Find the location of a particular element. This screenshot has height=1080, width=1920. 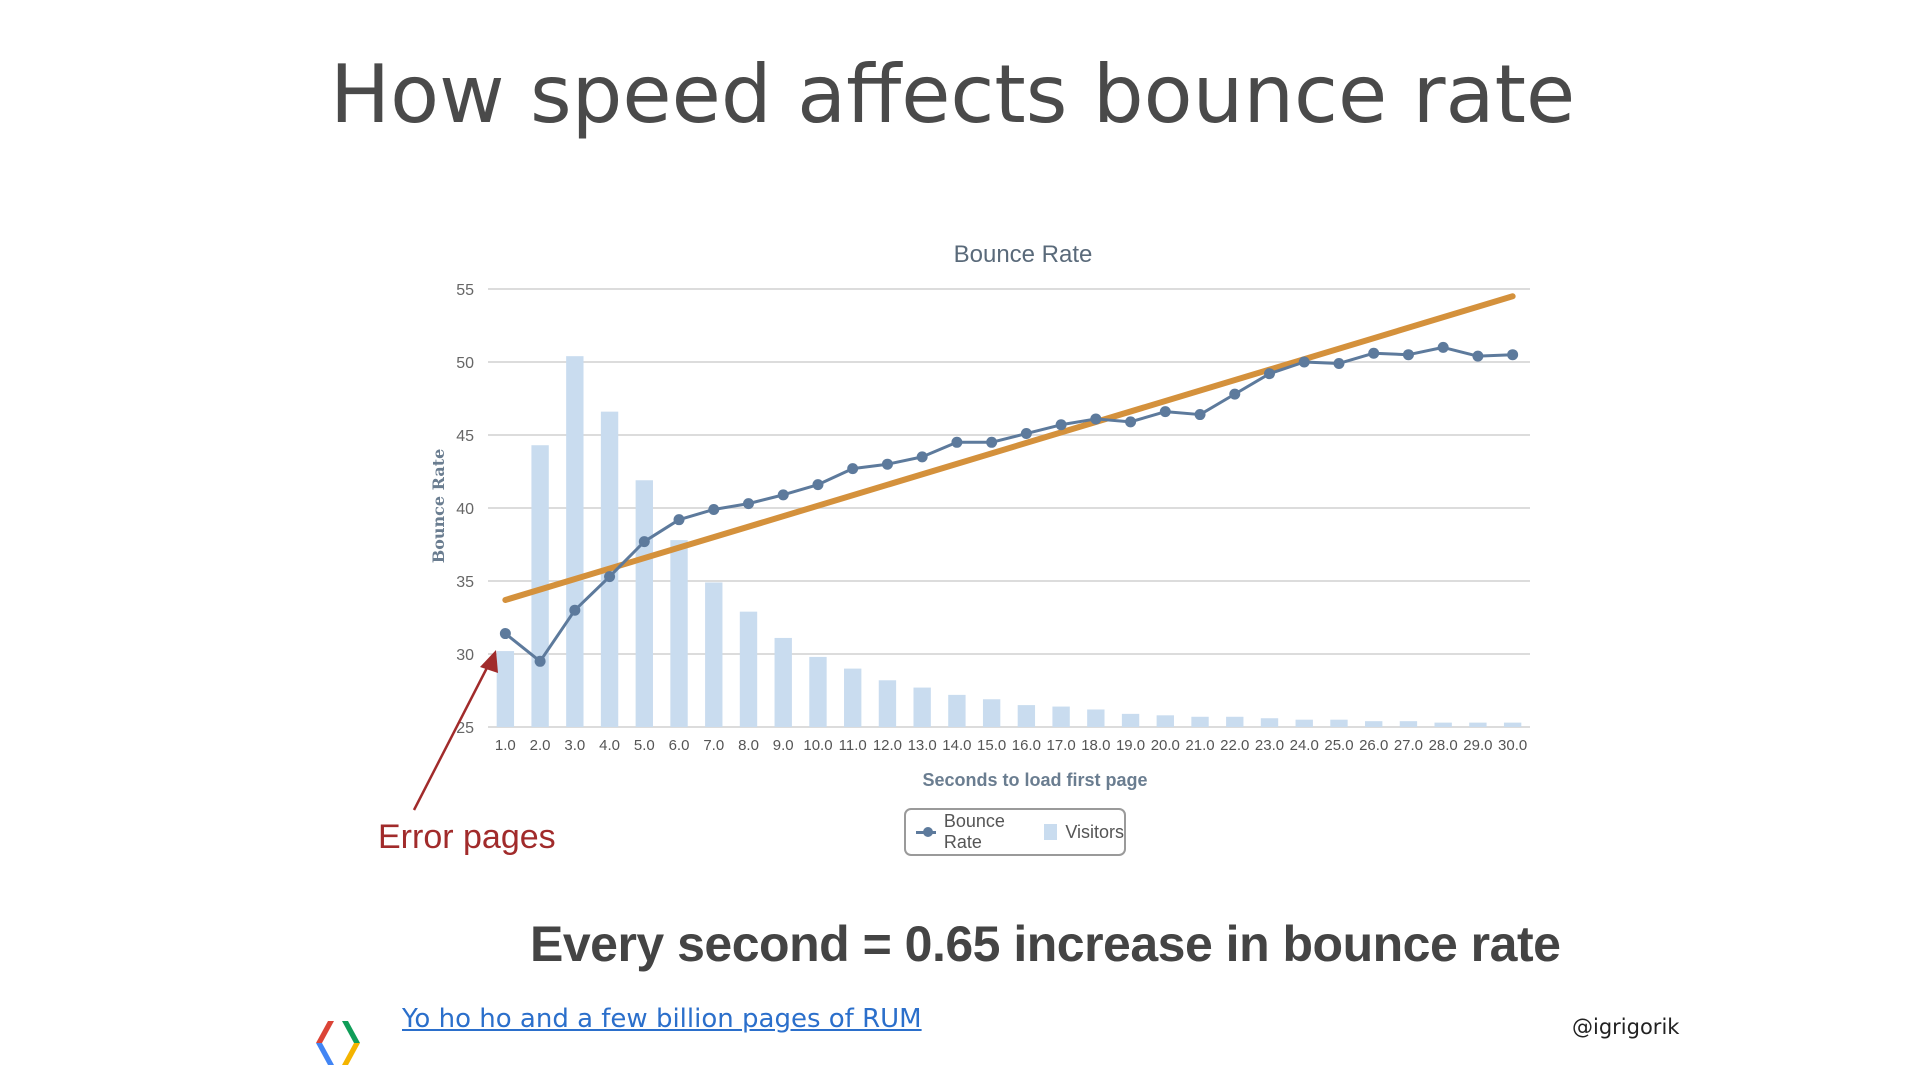

y-tick-label: 40 is located at coordinates (465, 509).